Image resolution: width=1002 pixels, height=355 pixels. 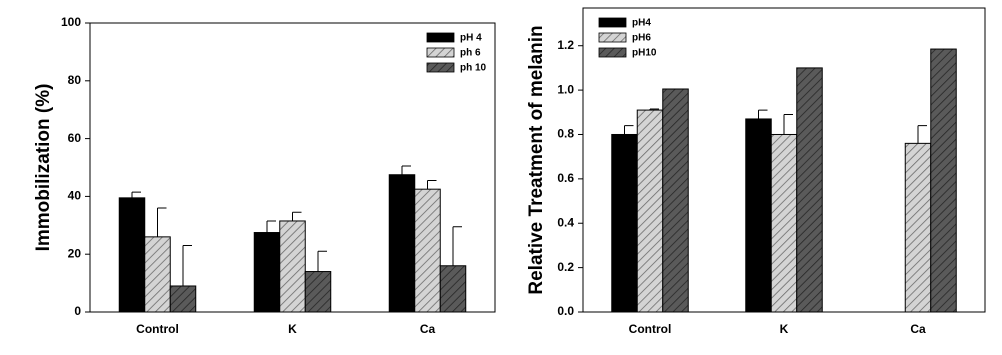 What do you see at coordinates (75, 138) in the screenshot?
I see `y-tick-label: 60` at bounding box center [75, 138].